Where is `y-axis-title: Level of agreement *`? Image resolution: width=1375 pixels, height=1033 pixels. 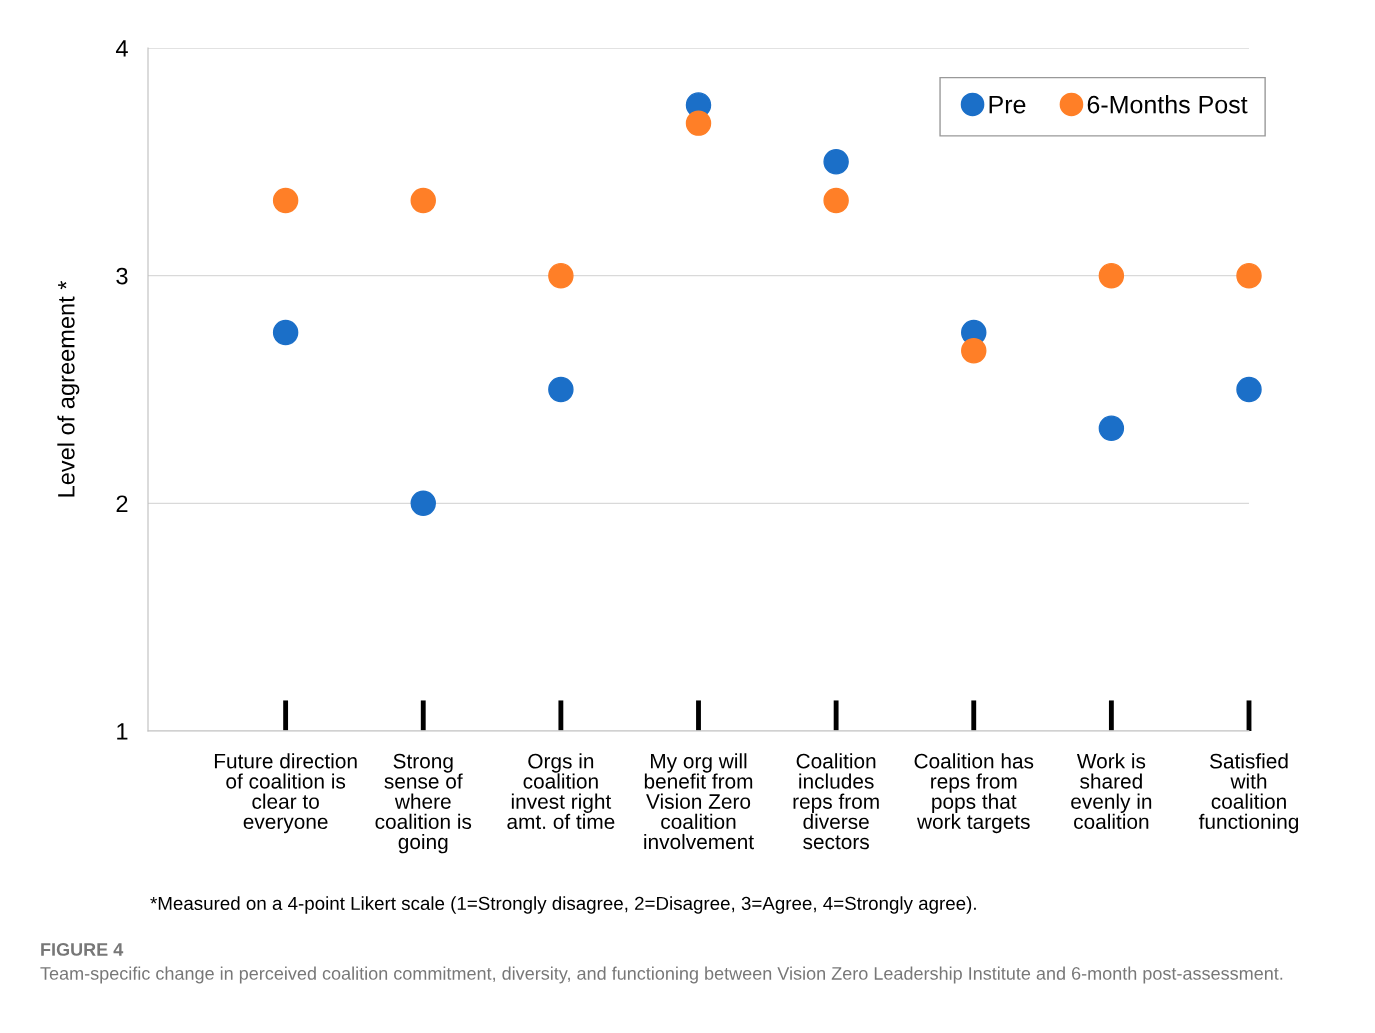
y-axis-title: Level of agreement * is located at coordinates (68, 388).